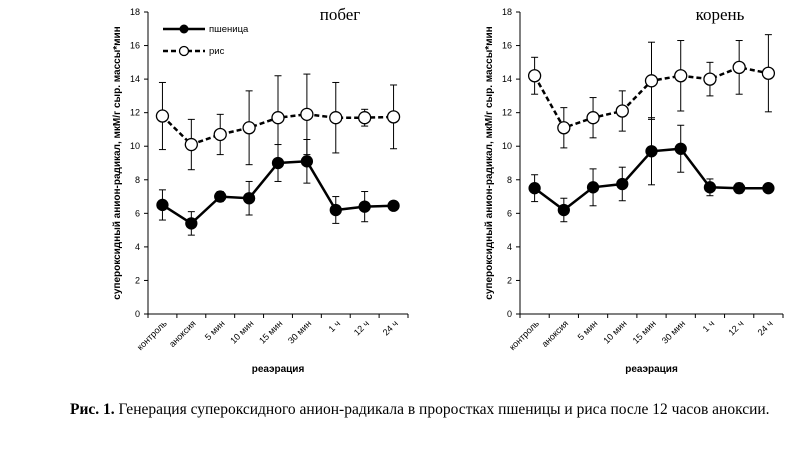 The image size is (788, 451). Describe the element at coordinates (92, 409) in the screenshot. I see `caption-label: Рис. 1.` at that location.